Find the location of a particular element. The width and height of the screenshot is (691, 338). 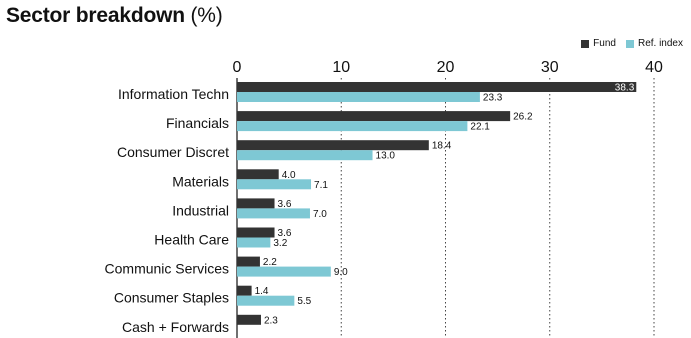

legend-item-fund: Fund is located at coordinates (598, 43).